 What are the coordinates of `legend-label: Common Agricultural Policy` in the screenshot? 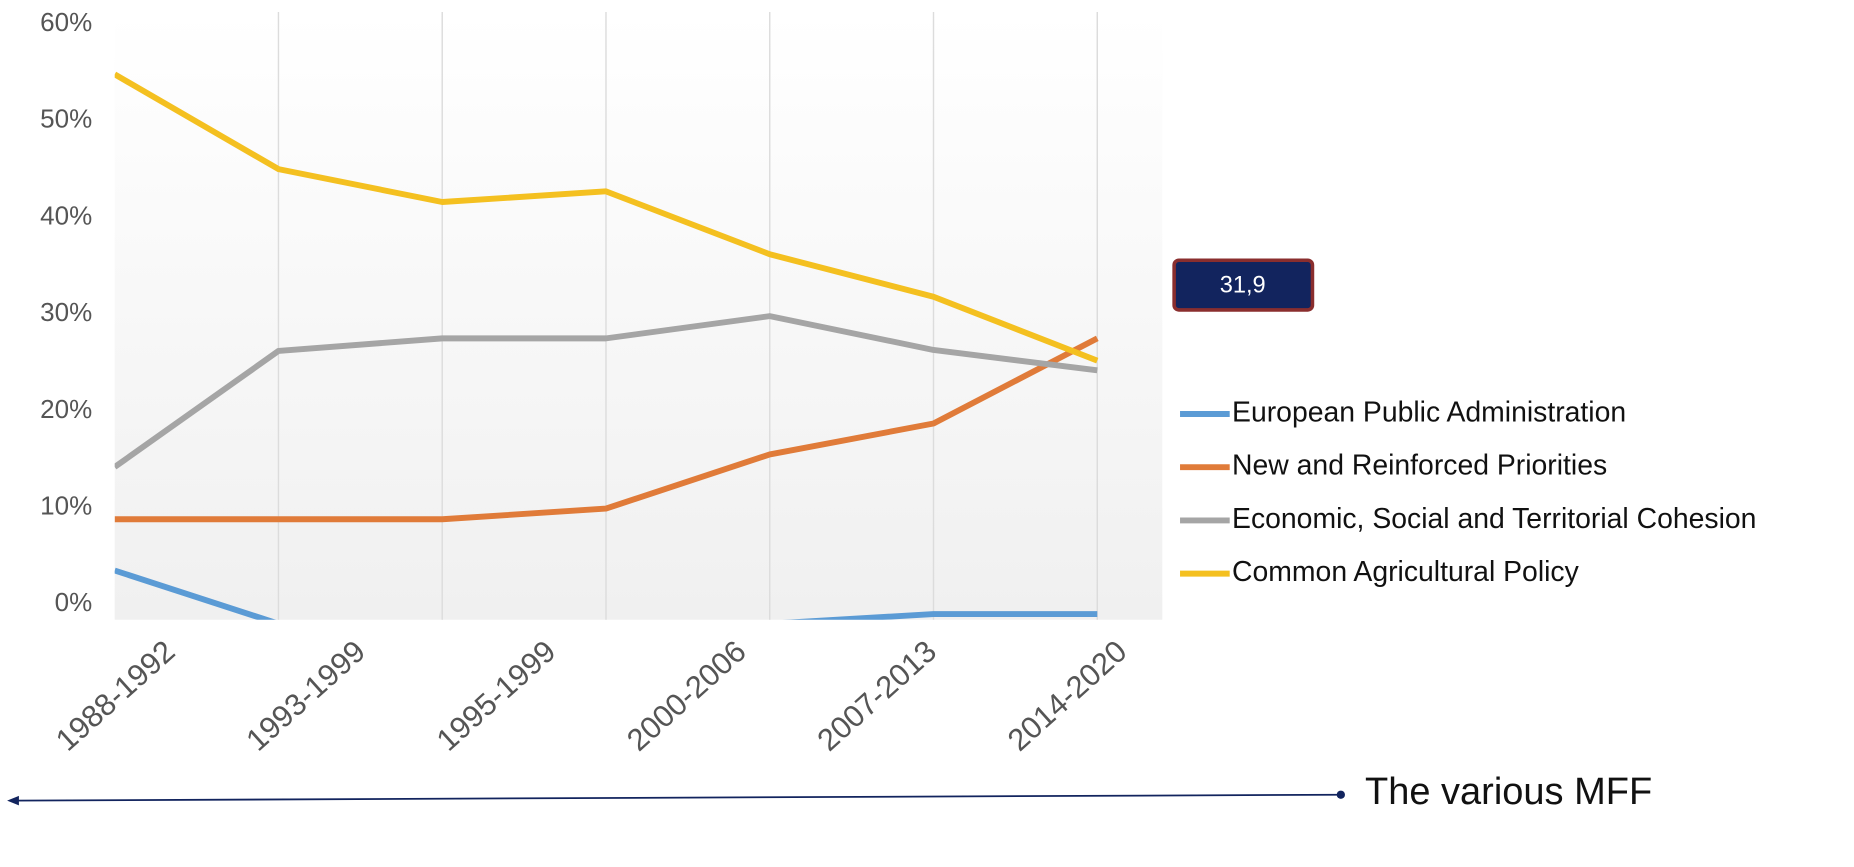 It's located at (1406, 572).